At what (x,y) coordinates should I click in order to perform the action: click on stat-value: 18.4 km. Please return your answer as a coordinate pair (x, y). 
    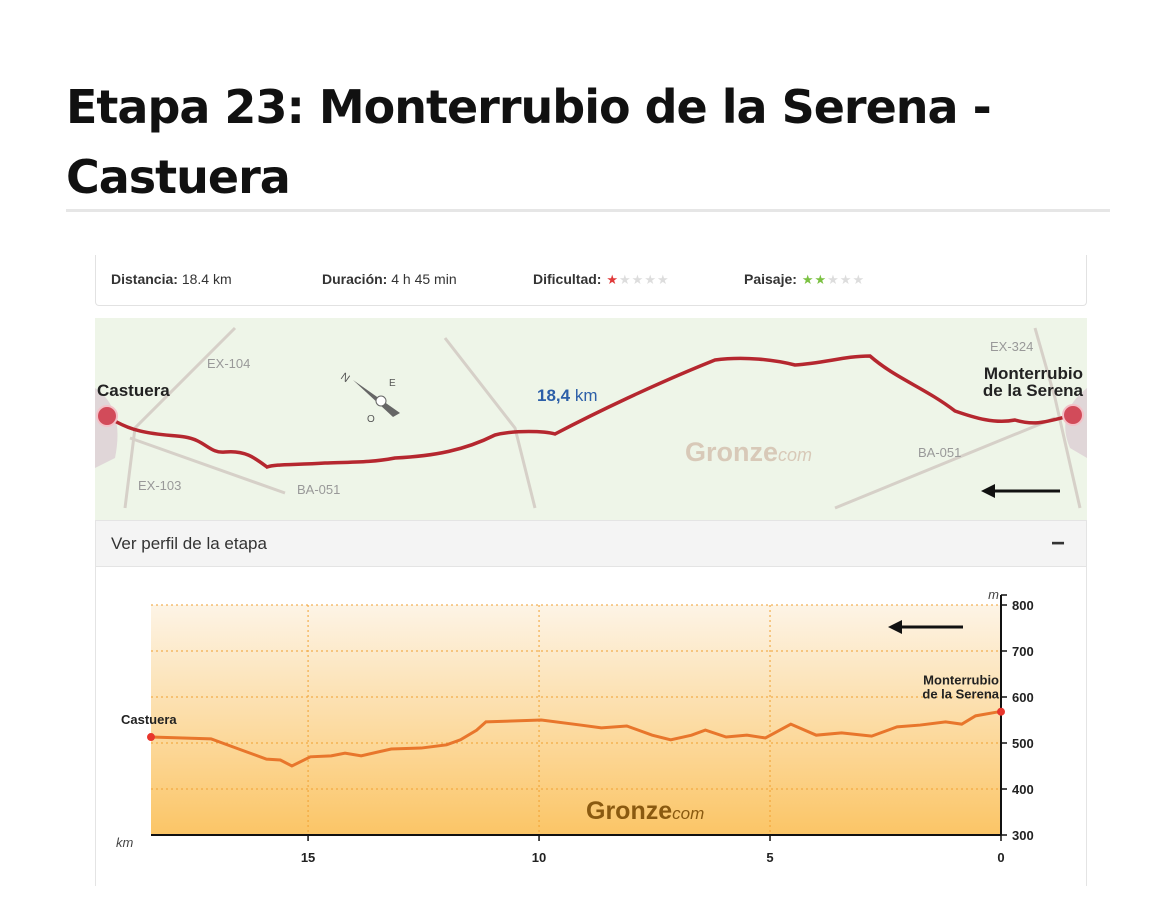
    Looking at the image, I should click on (206, 279).